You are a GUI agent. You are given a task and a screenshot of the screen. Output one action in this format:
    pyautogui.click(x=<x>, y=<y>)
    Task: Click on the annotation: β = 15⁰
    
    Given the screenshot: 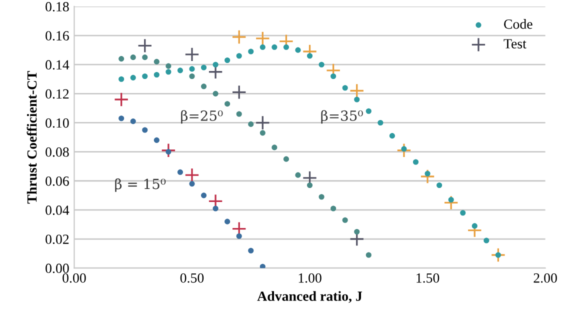 What is the action you would take?
    pyautogui.click(x=140, y=185)
    